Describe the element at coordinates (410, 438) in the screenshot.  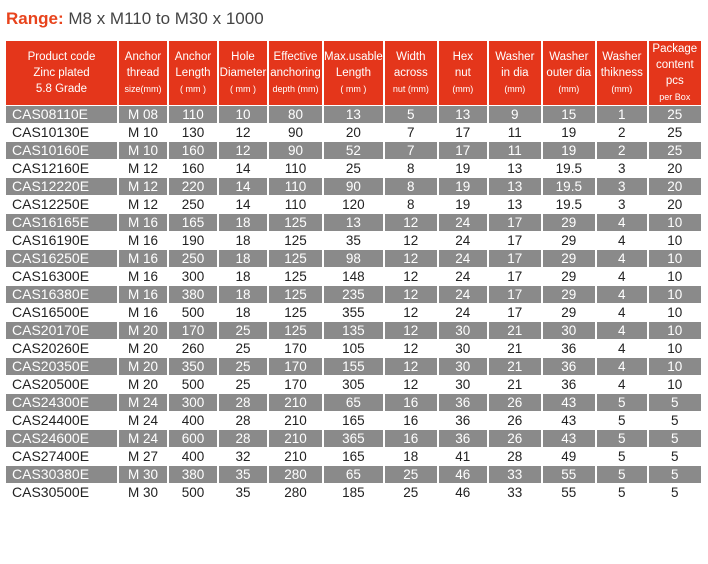
I see `cell-width-across-nut: 16` at that location.